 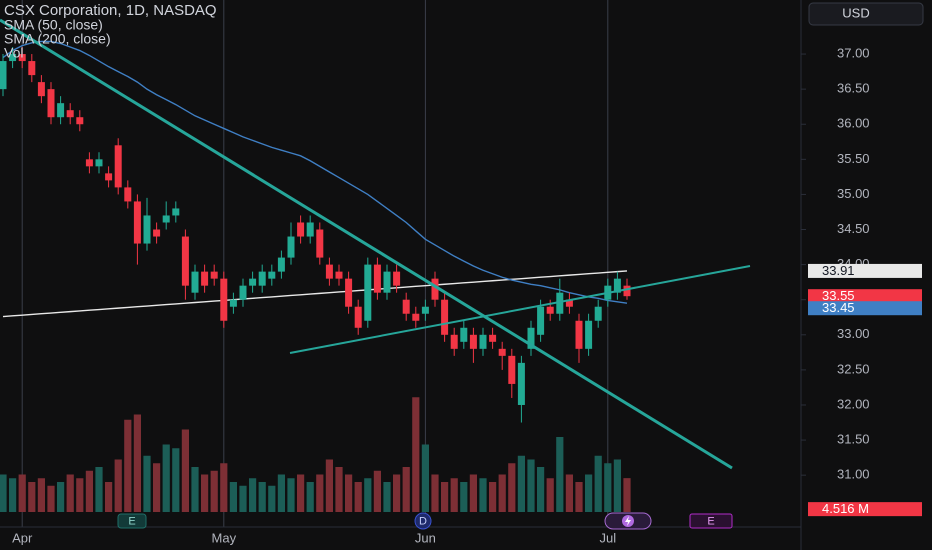 I want to click on currency-label: USD, so click(x=855, y=12).